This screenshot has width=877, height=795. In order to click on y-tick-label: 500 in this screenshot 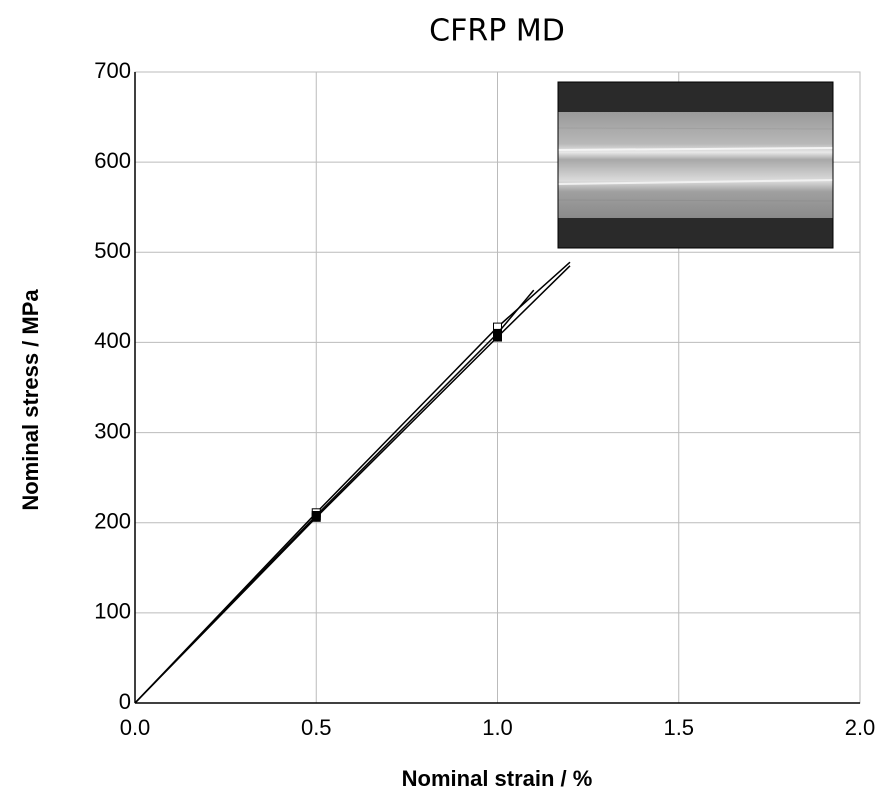, I will do `click(112, 250)`.